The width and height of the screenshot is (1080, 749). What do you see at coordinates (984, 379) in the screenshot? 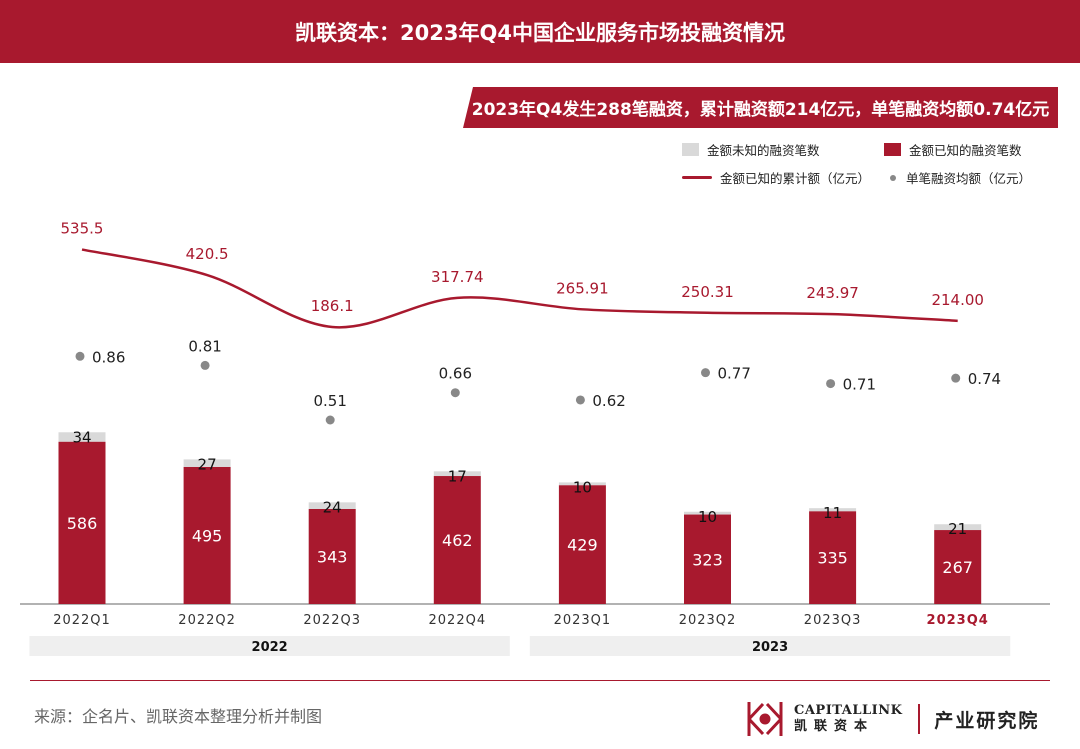
I see `avg-label: 0.74` at bounding box center [984, 379].